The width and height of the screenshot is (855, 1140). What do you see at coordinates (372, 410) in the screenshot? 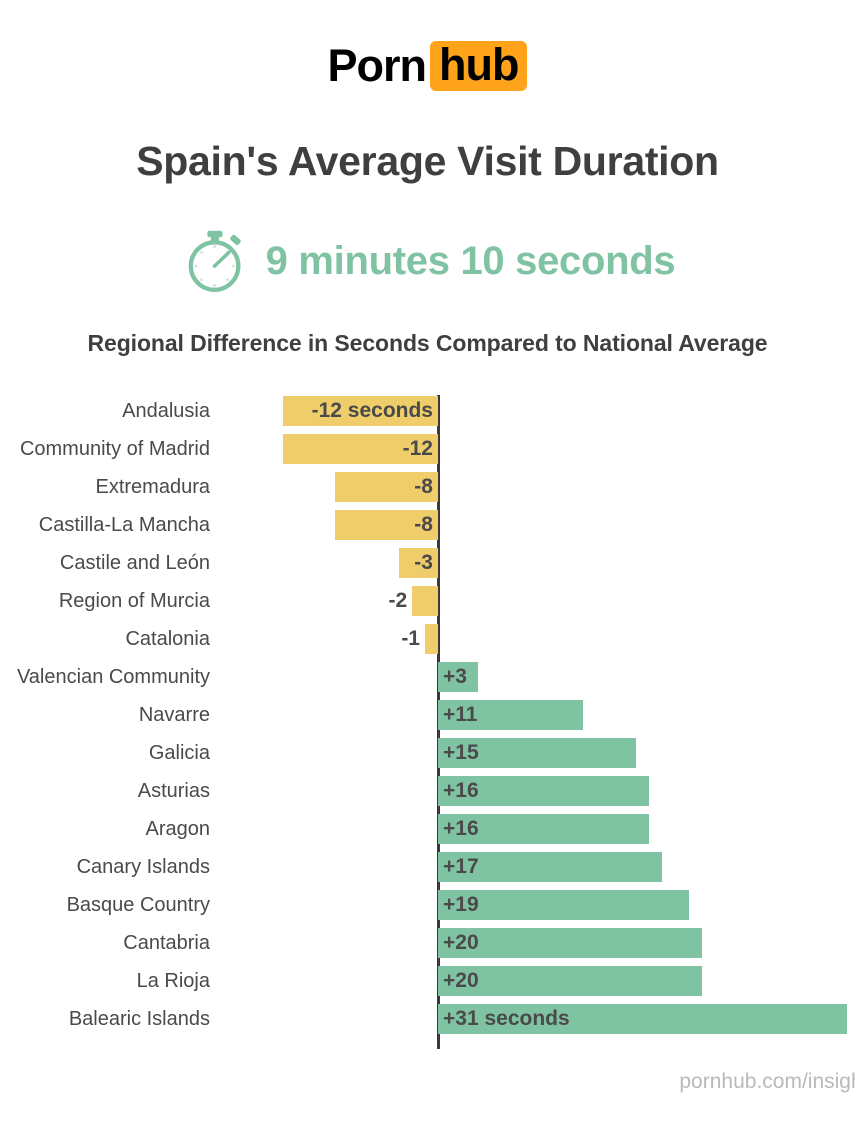
I see `bar-value-label: -12 seconds` at bounding box center [372, 410].